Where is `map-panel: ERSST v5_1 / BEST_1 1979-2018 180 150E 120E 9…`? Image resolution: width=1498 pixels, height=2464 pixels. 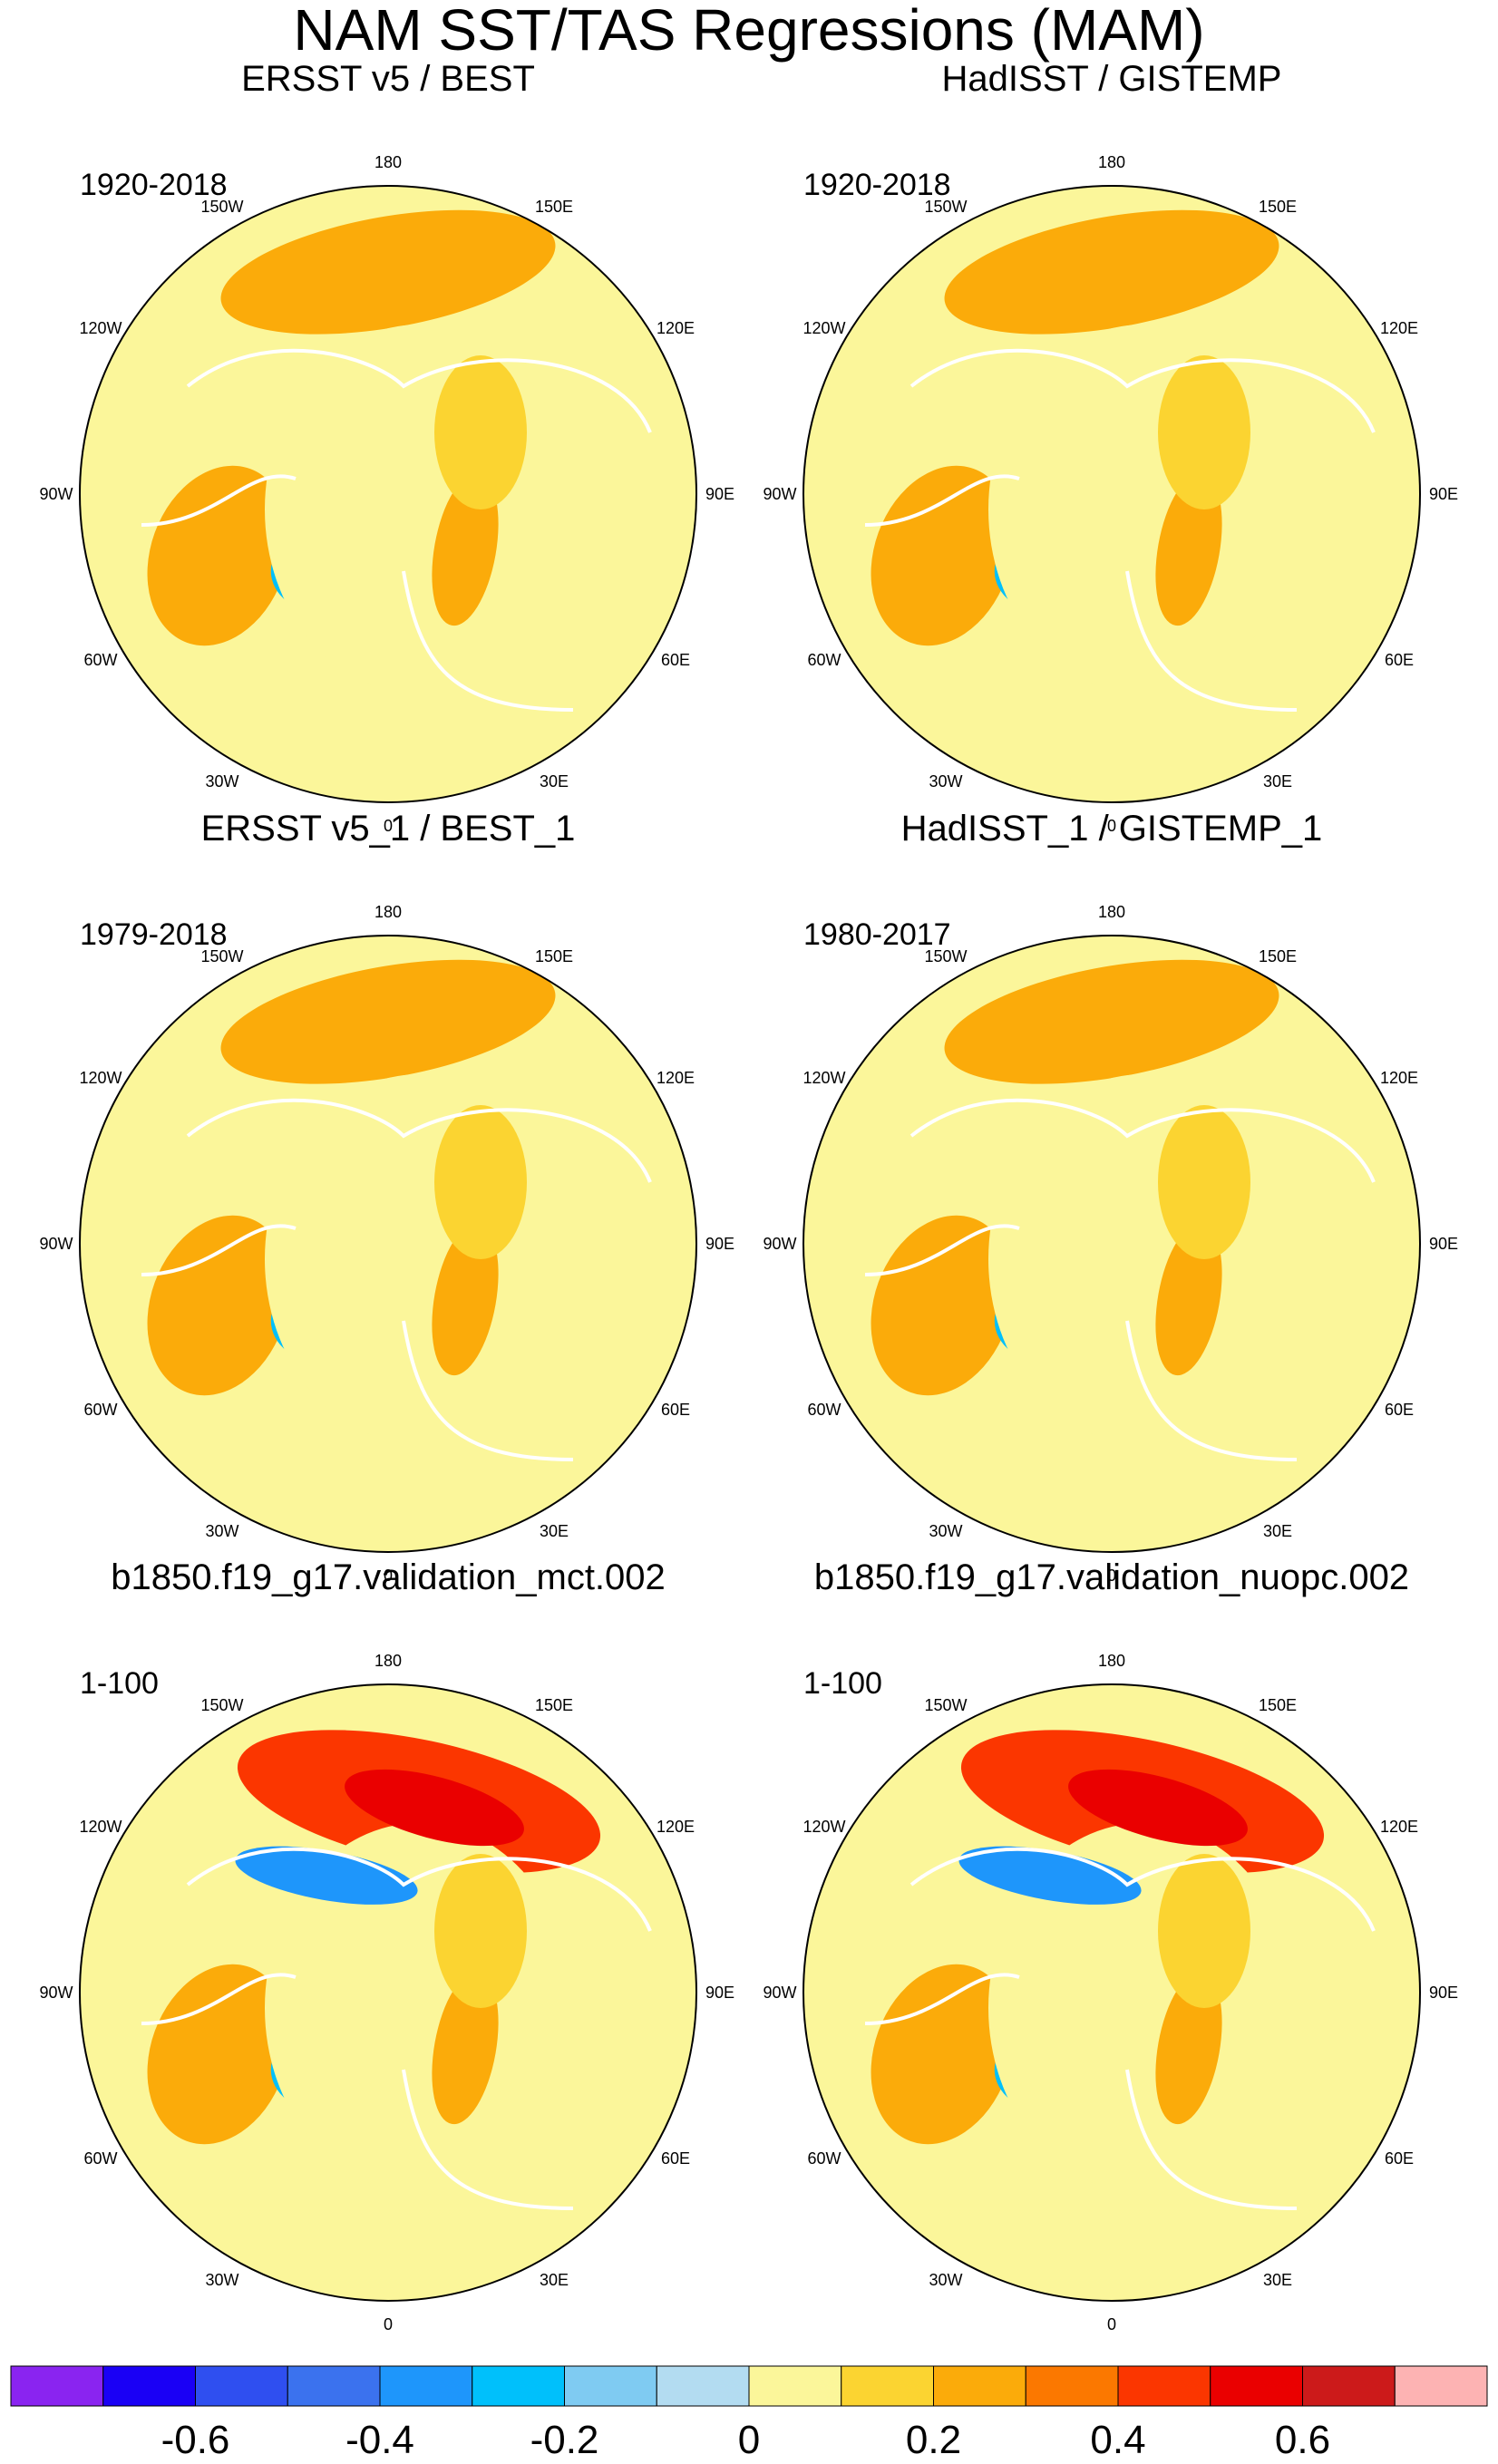 map-panel: ERSST v5_1 / BEST_1 1979-2018 180 150E 120E 9… is located at coordinates (386, 1197).